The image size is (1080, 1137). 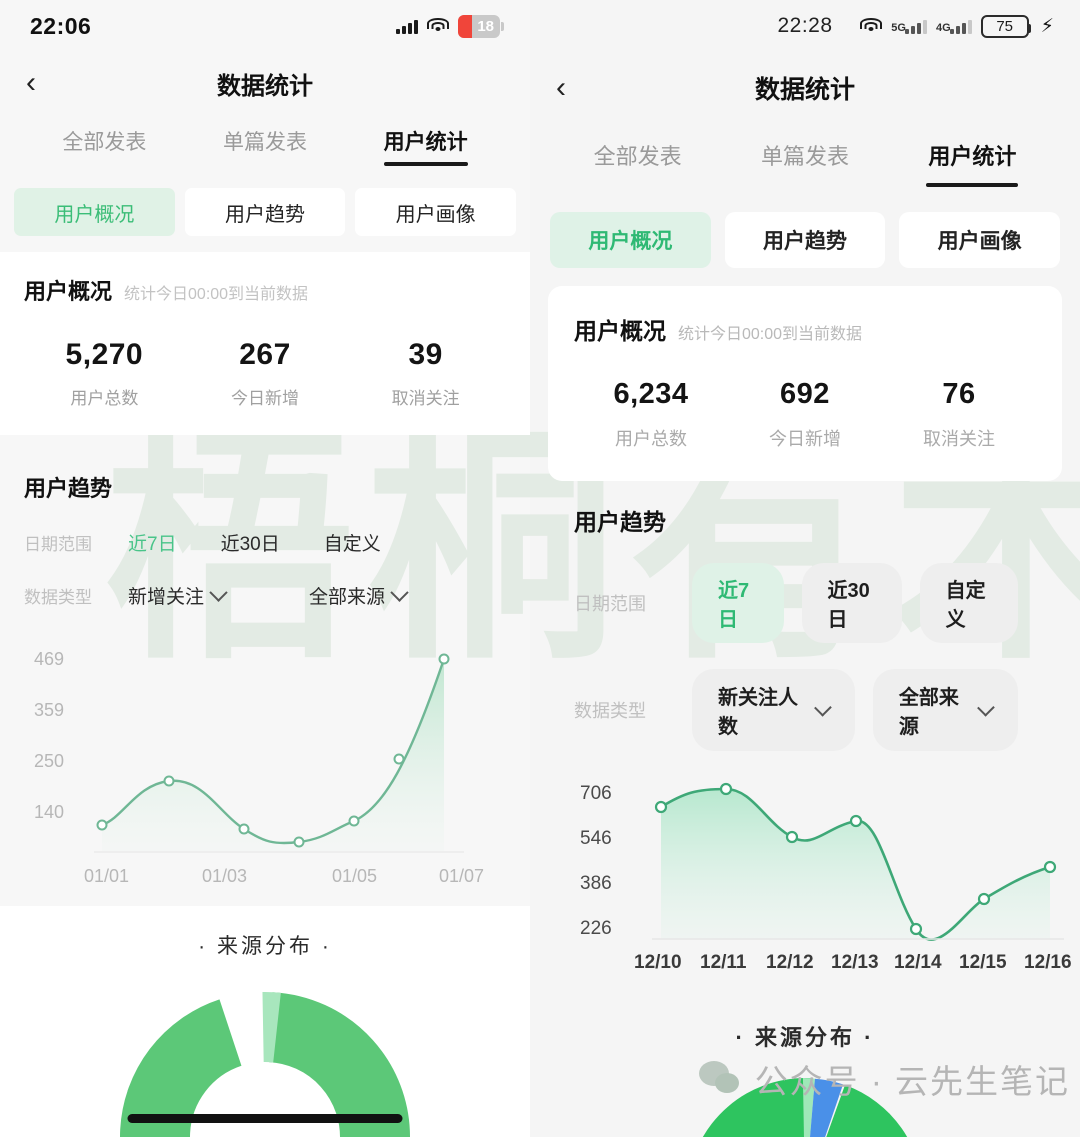 What do you see at coordinates (68, 488) in the screenshot?
I see `trend-title: 用户趋势` at bounding box center [68, 488].